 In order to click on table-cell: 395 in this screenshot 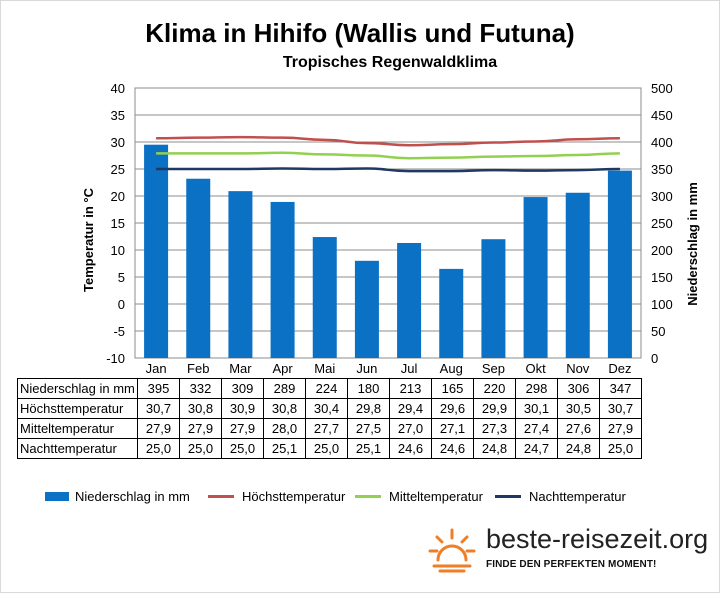, I will do `click(158, 388)`.